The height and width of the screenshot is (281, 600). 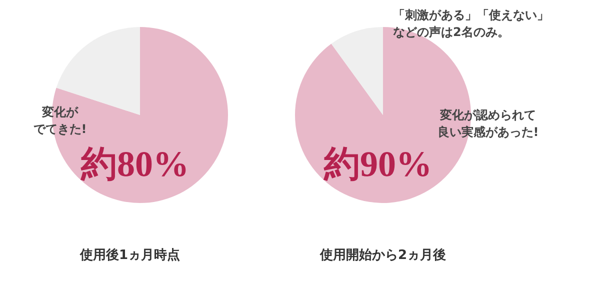 What do you see at coordinates (382, 255) in the screenshot?
I see `text: 使用開始から2ヵ月後` at bounding box center [382, 255].